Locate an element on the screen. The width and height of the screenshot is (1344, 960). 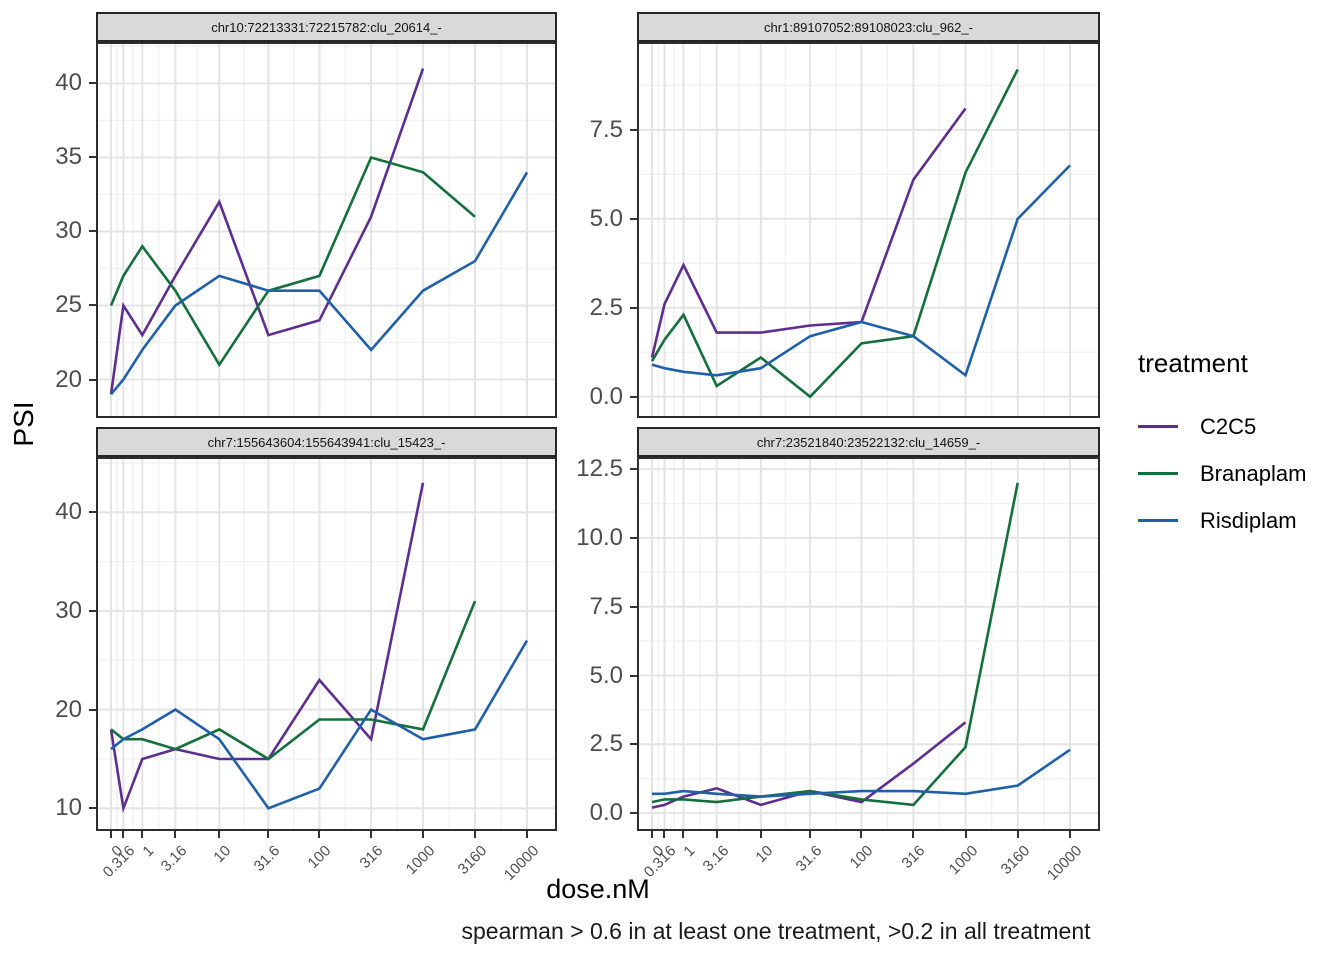
facet-title-4: chr7:23521840:23522132:clu_14659_- is located at coordinates (868, 442).